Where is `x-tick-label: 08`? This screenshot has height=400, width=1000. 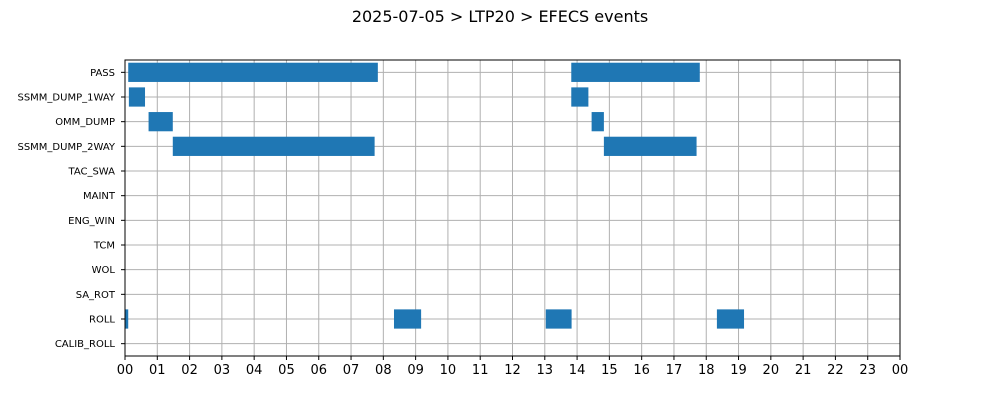
x-tick-label: 08 is located at coordinates (383, 370).